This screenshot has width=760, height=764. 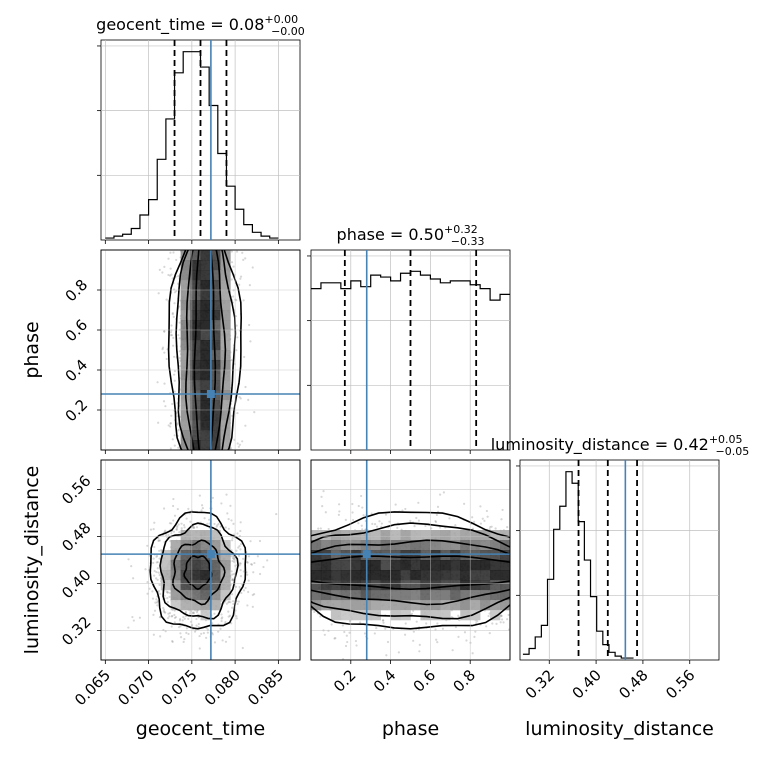 What do you see at coordinates (726, 439) in the screenshot?
I see `title-sup: +0.05` at bounding box center [726, 439].